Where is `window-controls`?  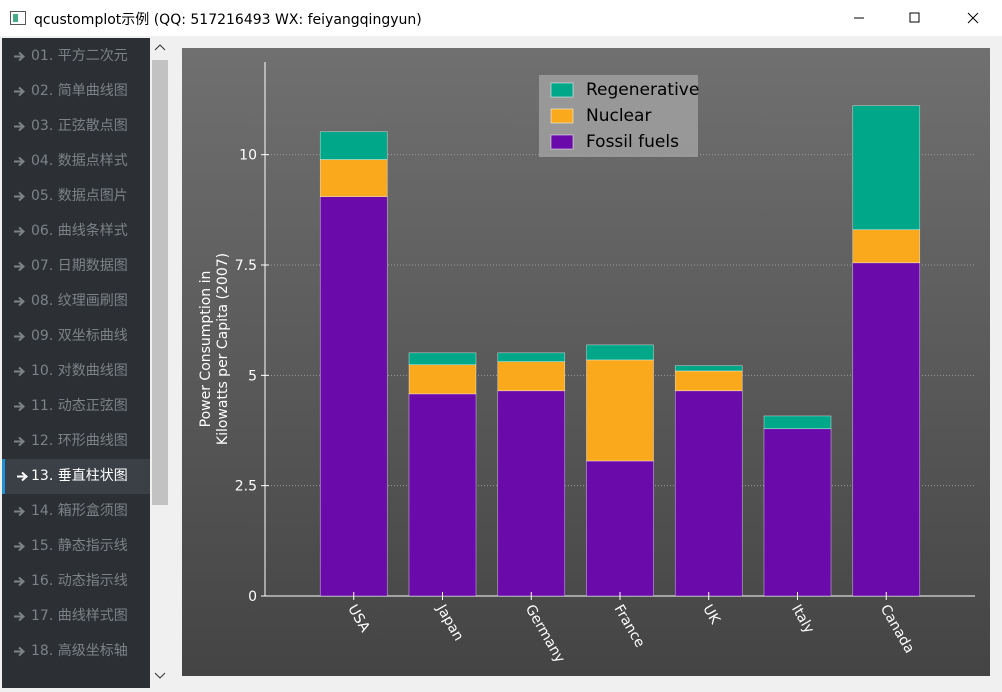
window-controls is located at coordinates (920, 18).